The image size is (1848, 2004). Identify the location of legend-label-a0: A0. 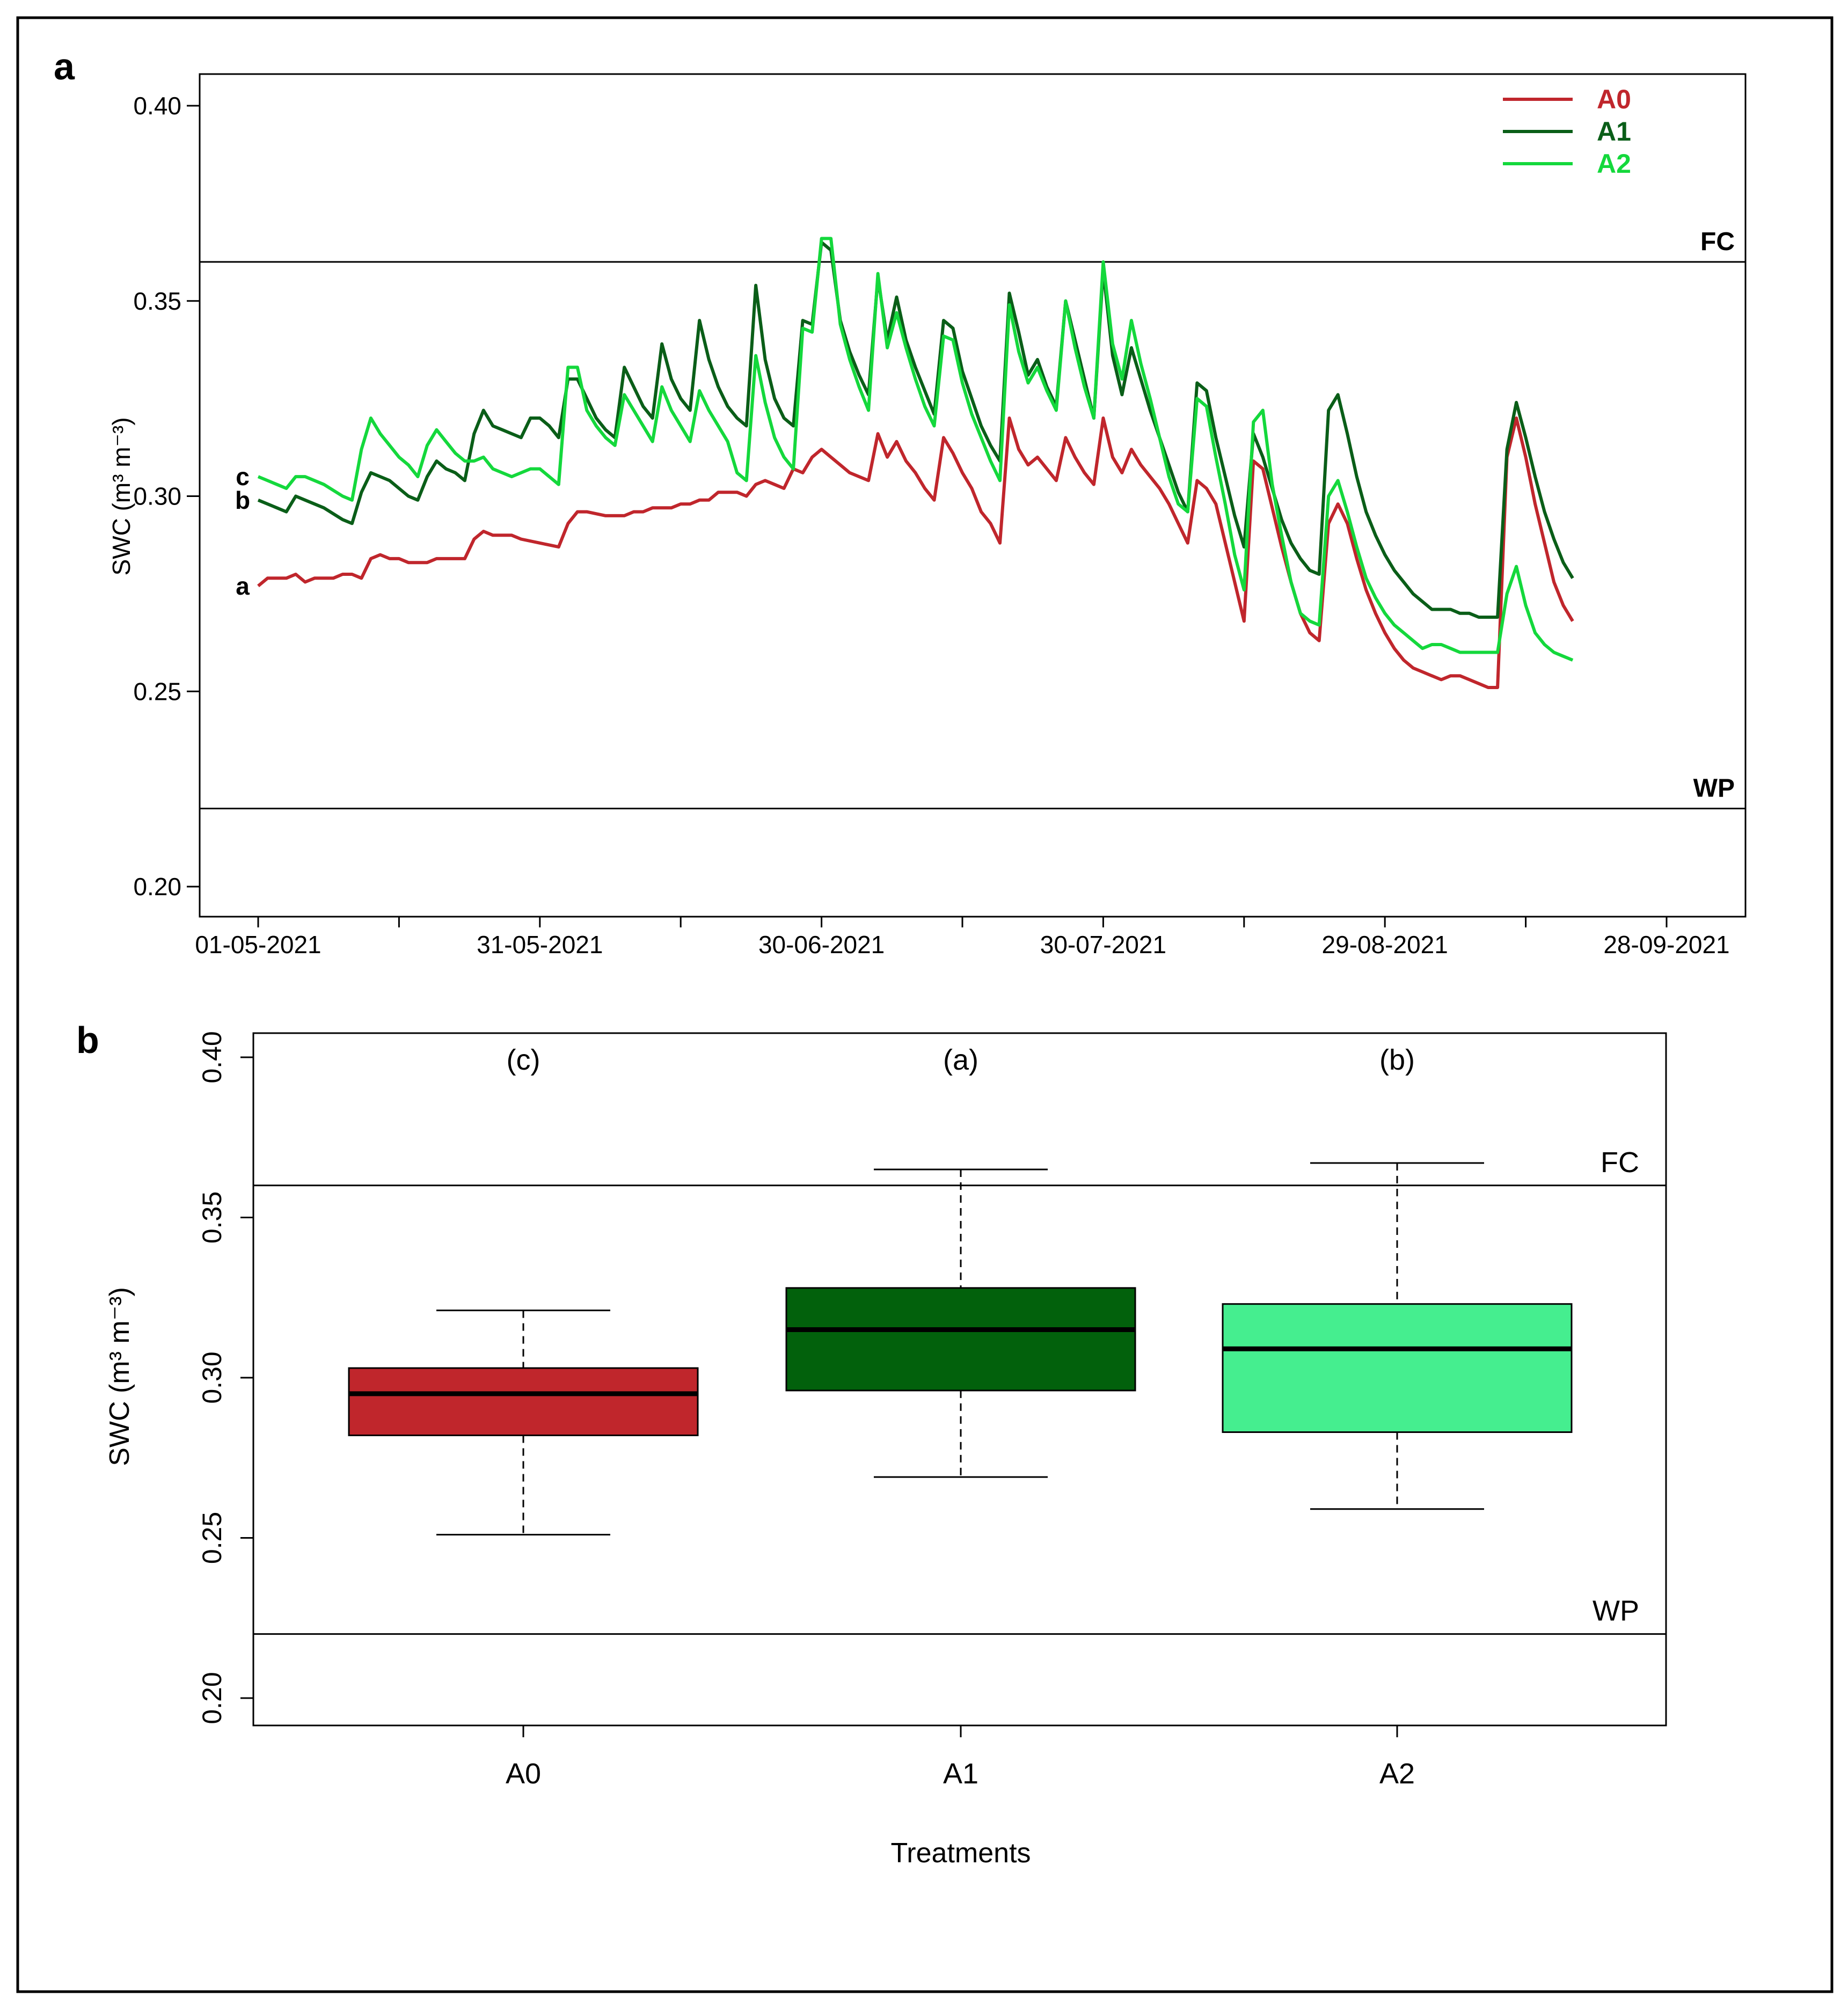
(1614, 99).